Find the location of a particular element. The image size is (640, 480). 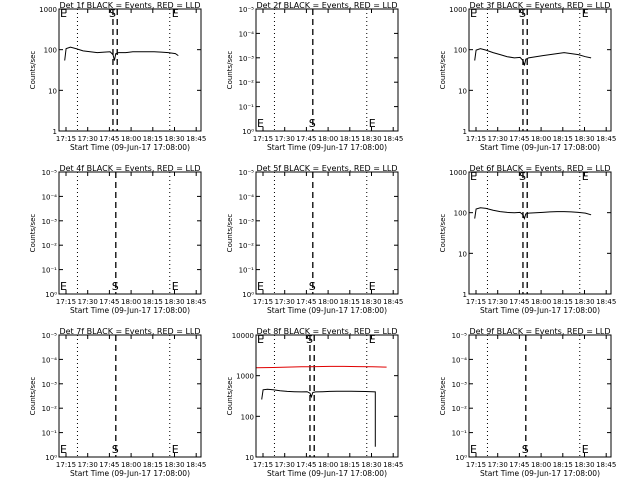

chart-title: Det 7f BLACK = Events, RED = LLD is located at coordinates (129, 331).